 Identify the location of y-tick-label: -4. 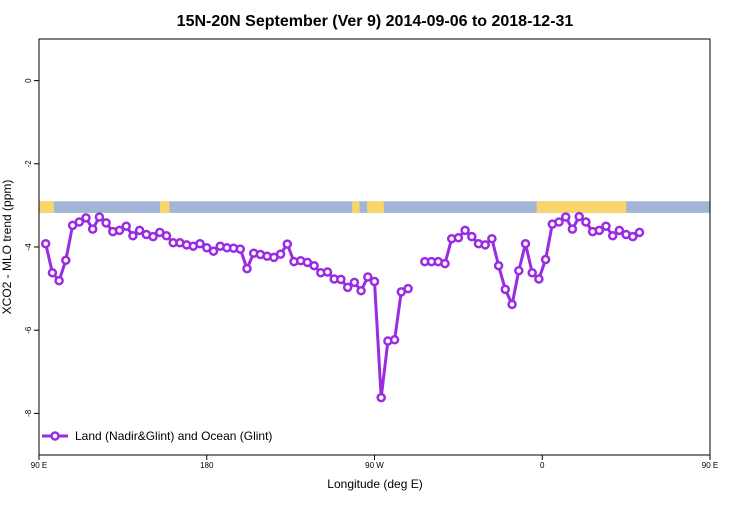
(28, 247).